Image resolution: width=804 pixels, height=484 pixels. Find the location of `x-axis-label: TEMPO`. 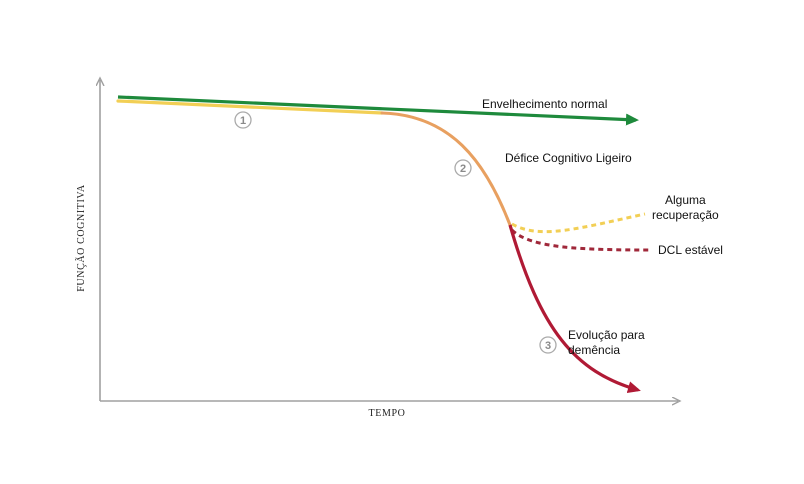

x-axis-label: TEMPO is located at coordinates (387, 413).